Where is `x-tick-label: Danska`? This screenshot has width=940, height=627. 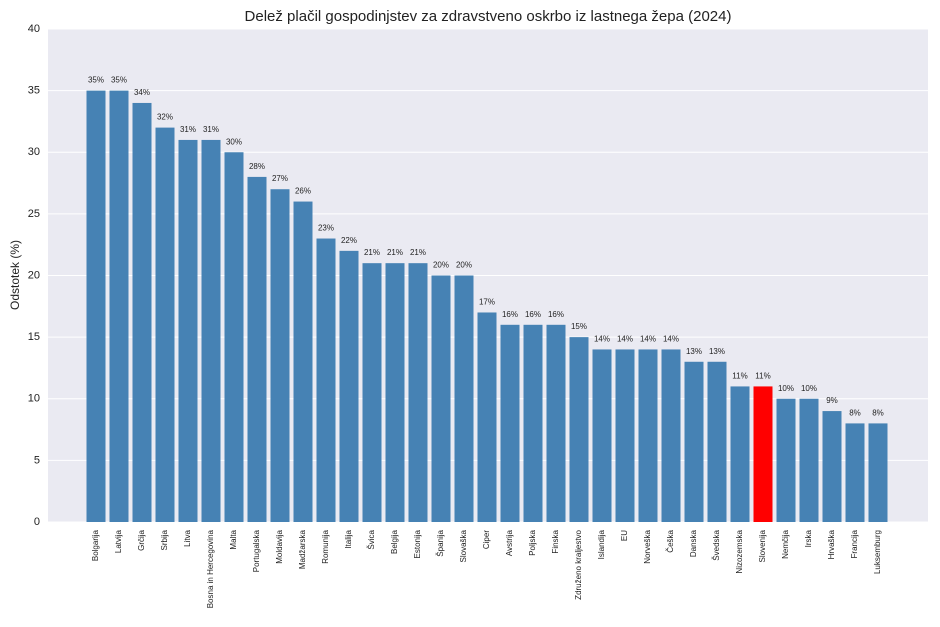
x-tick-label: Danska is located at coordinates (693, 543).